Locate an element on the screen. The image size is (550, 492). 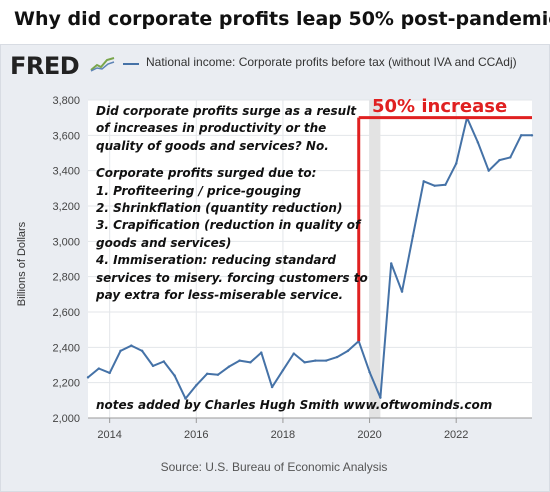
y-tick-label: 2,600 is located at coordinates (66, 313).